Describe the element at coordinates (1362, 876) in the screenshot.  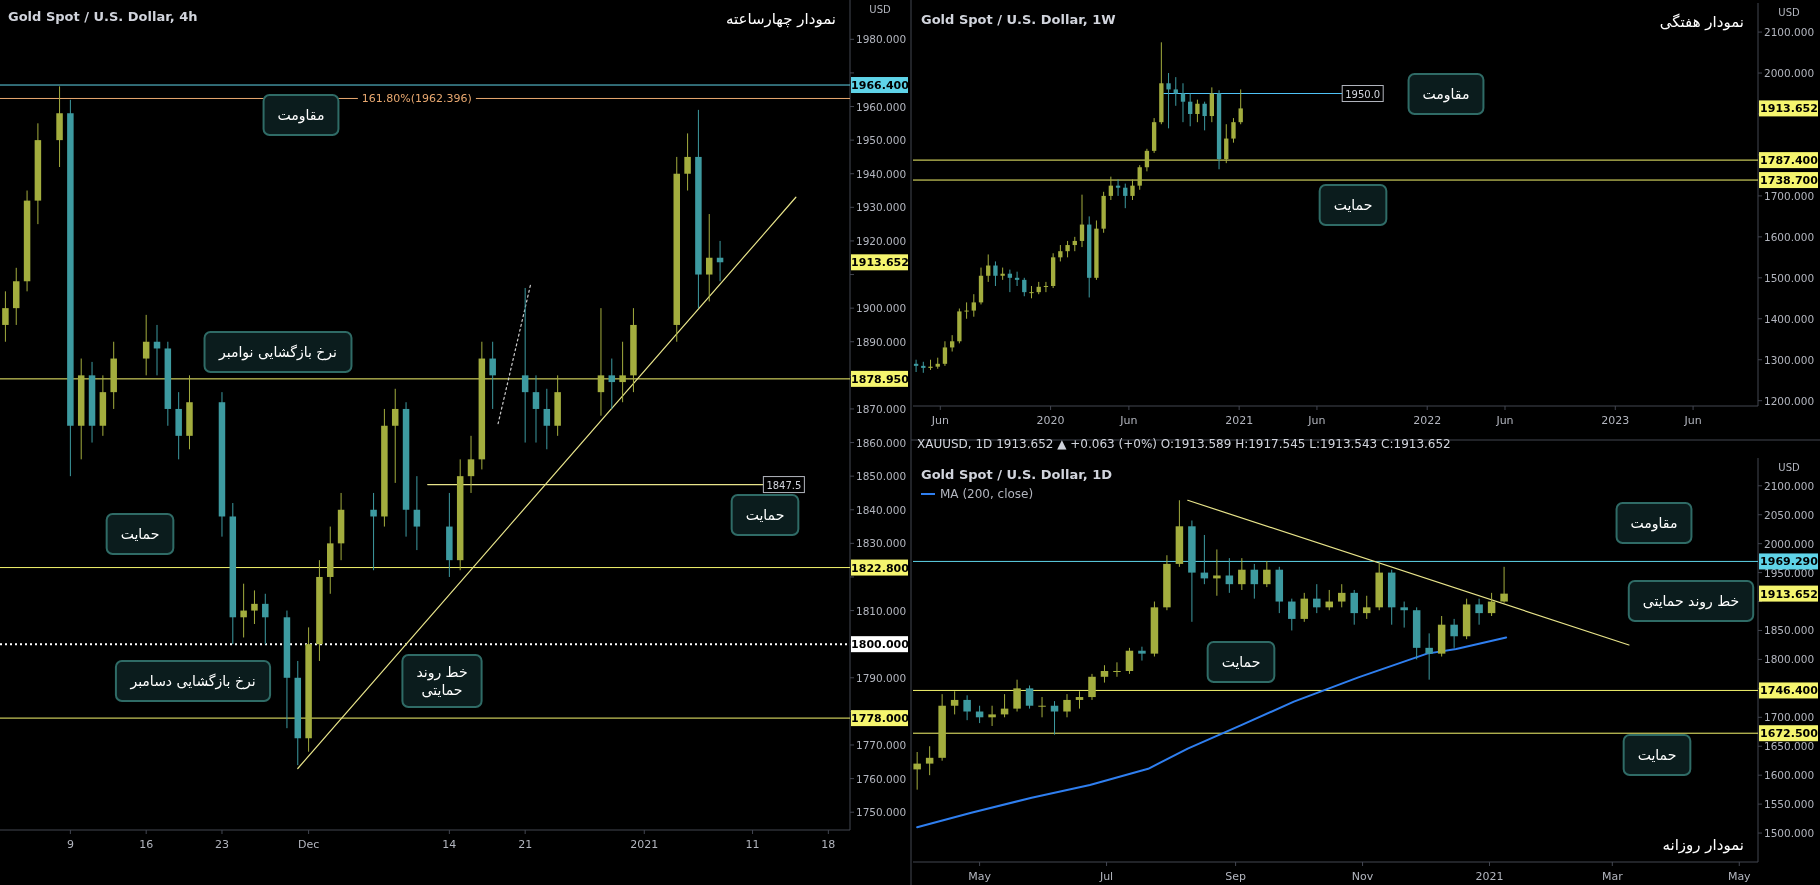
I see `x-tick-label: Nov` at that location.